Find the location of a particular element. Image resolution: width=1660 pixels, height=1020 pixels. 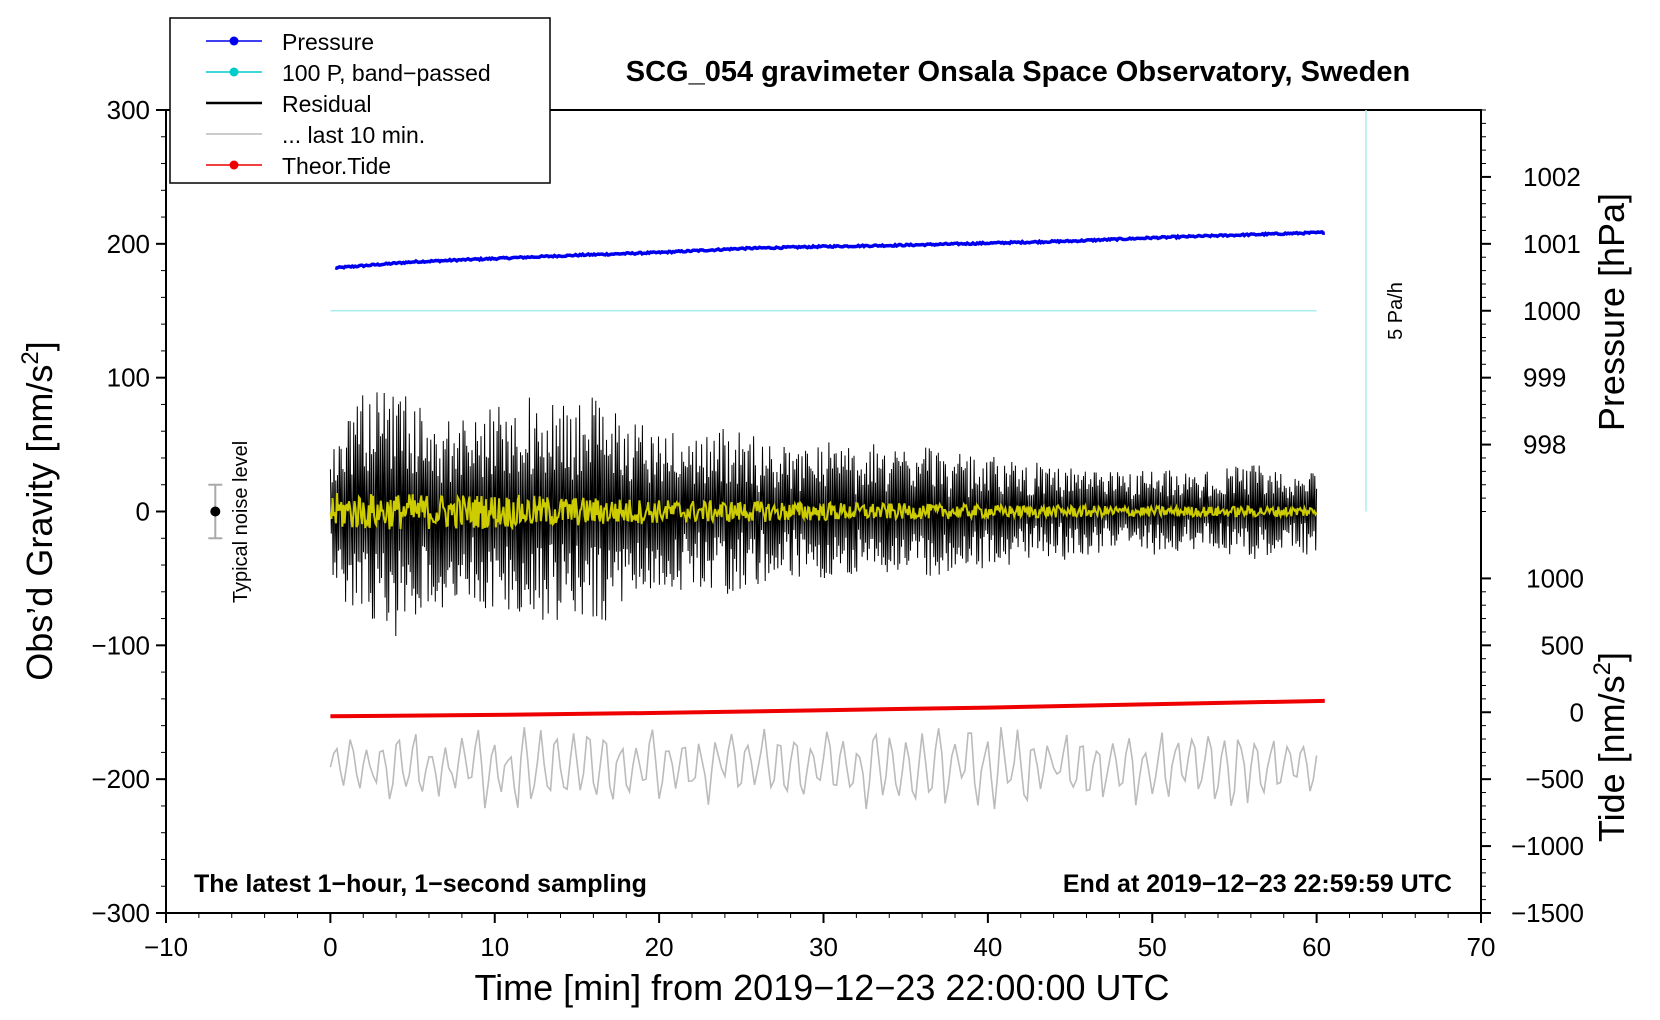

y-axis-label-text: Obs’d Gravity [nm/s is located at coordinates (39, 523).